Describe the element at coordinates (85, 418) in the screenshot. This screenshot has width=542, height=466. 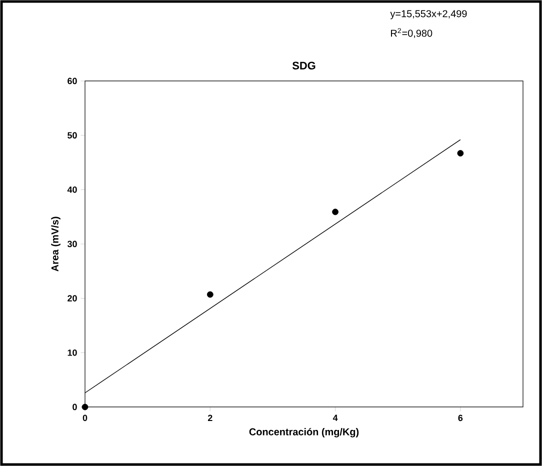
I see `x-tick-label: 0` at that location.